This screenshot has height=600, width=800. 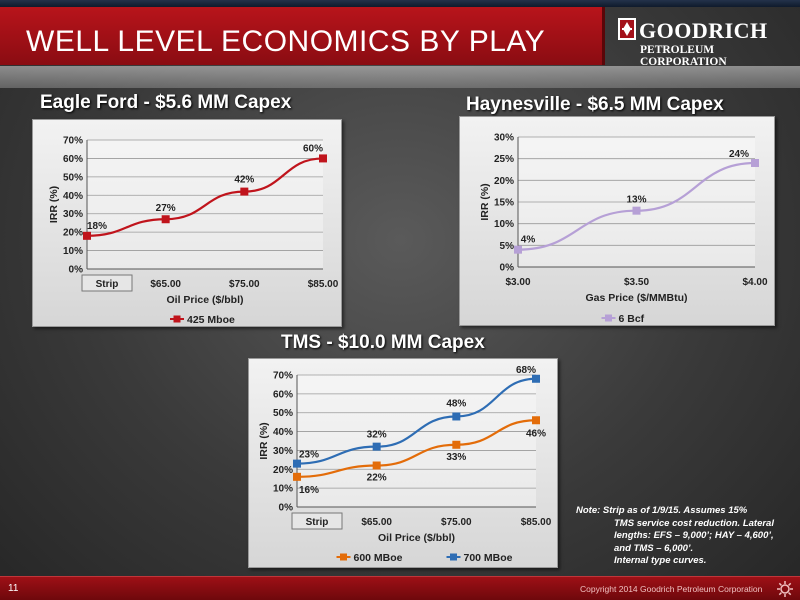 What do you see at coordinates (536, 522) in the screenshot?
I see `tms-x-tick-label: $85.00` at bounding box center [536, 522].